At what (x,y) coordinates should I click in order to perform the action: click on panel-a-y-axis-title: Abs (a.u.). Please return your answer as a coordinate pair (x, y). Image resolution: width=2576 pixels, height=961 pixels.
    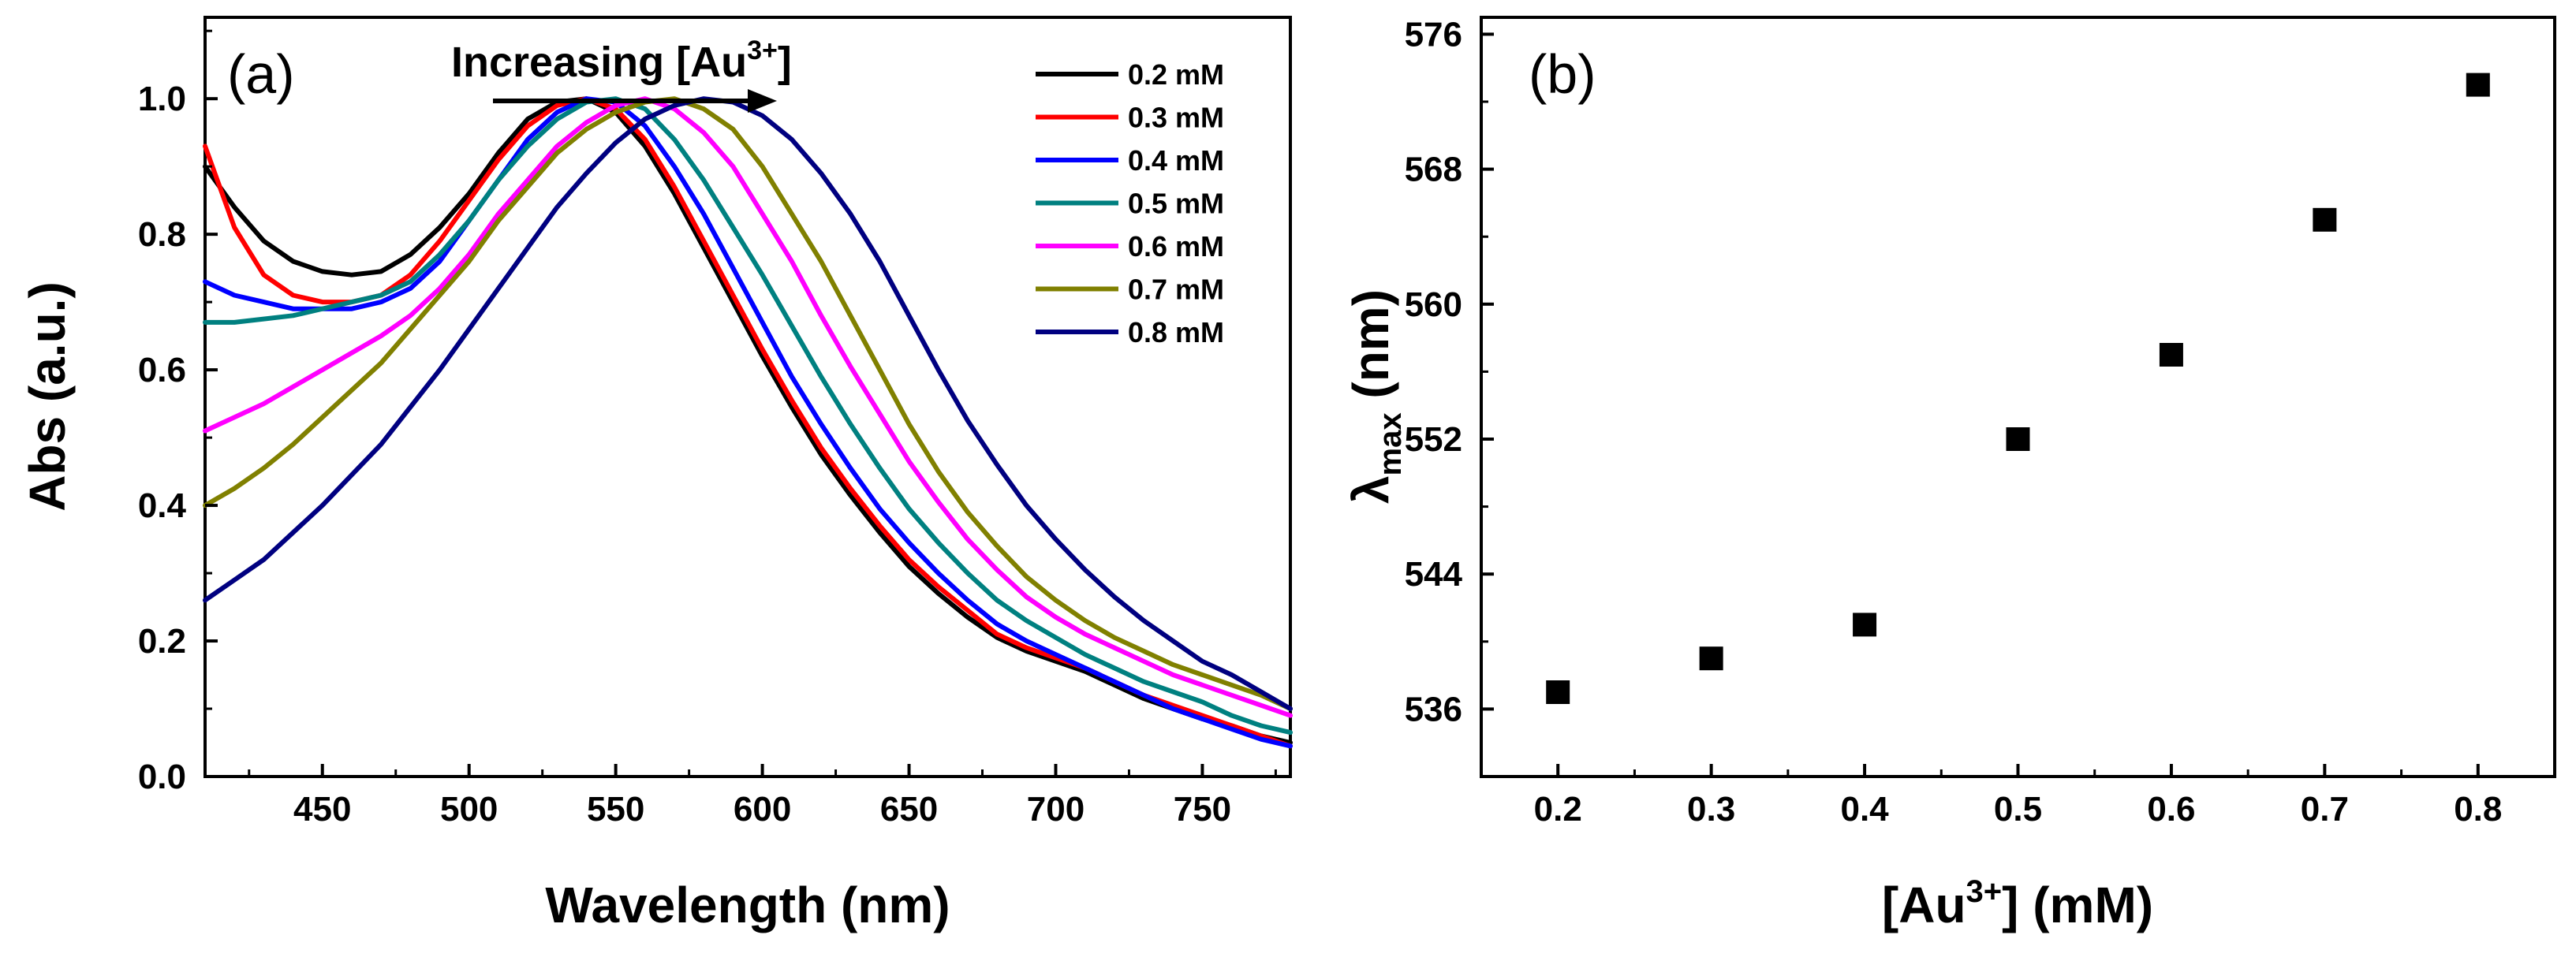
    Looking at the image, I should click on (47, 396).